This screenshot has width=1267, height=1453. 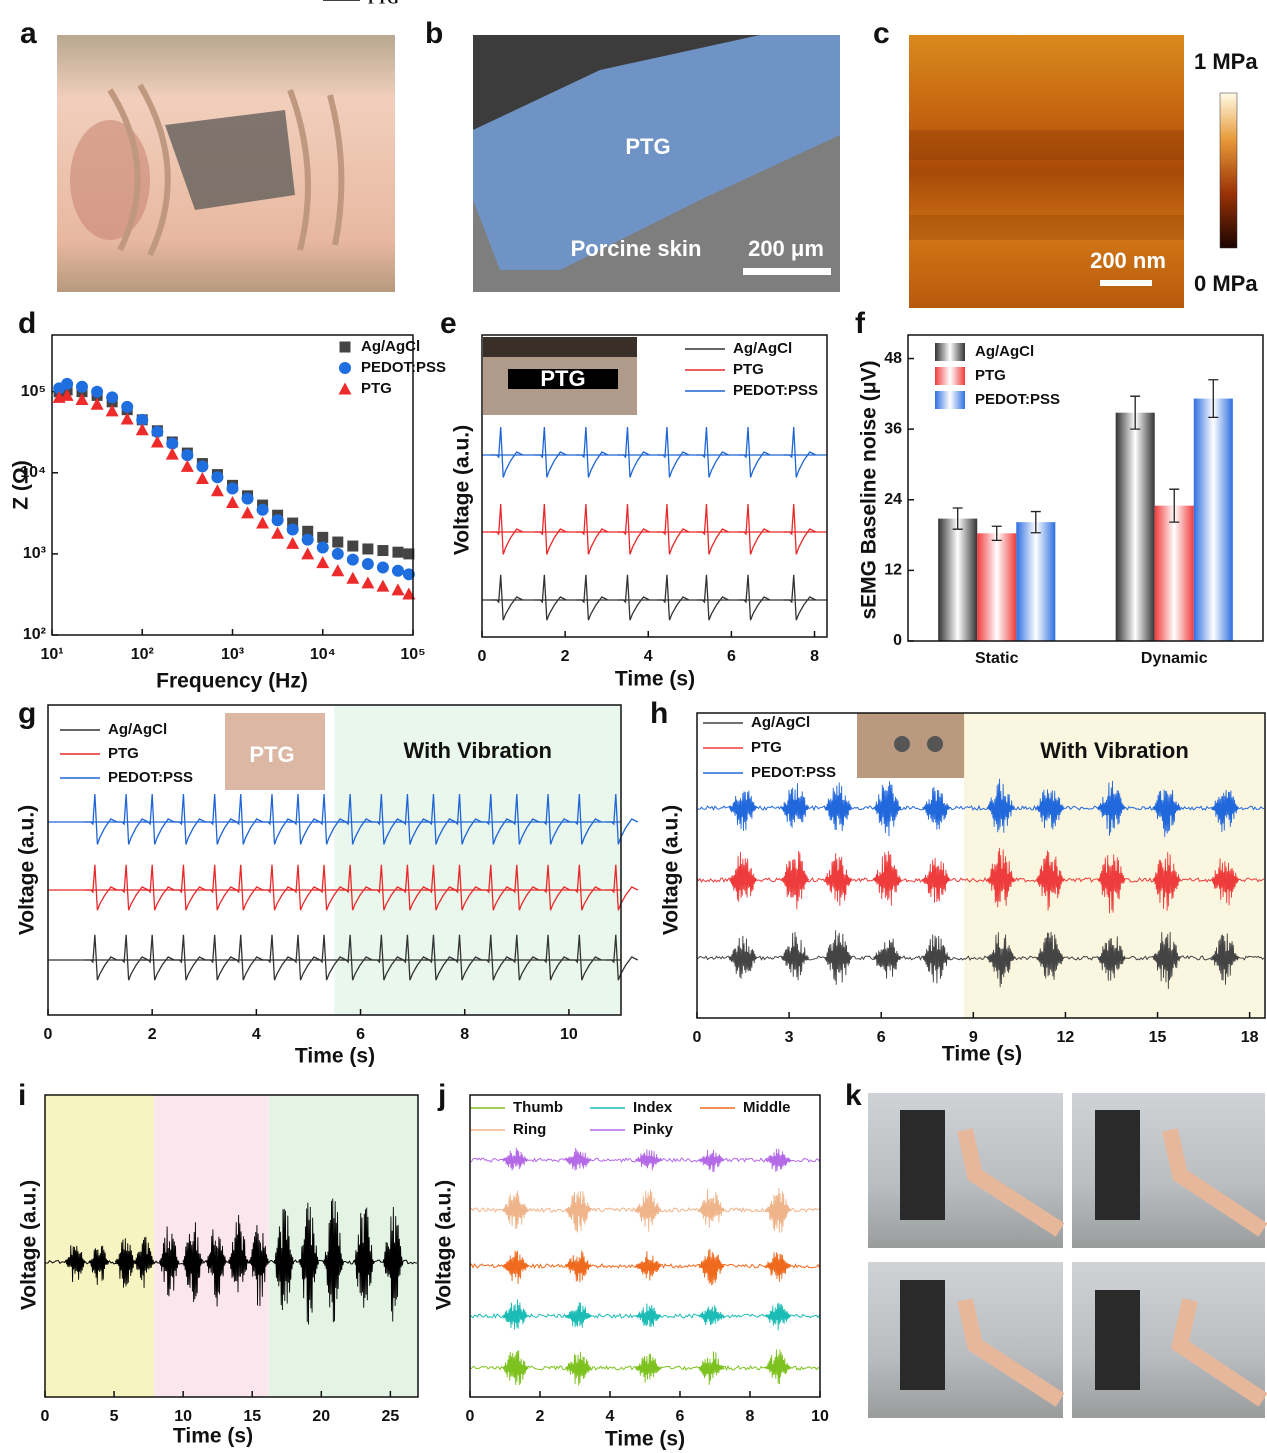 What do you see at coordinates (412, 654) in the screenshot?
I see `x-tick-label: 10⁵` at bounding box center [412, 654].